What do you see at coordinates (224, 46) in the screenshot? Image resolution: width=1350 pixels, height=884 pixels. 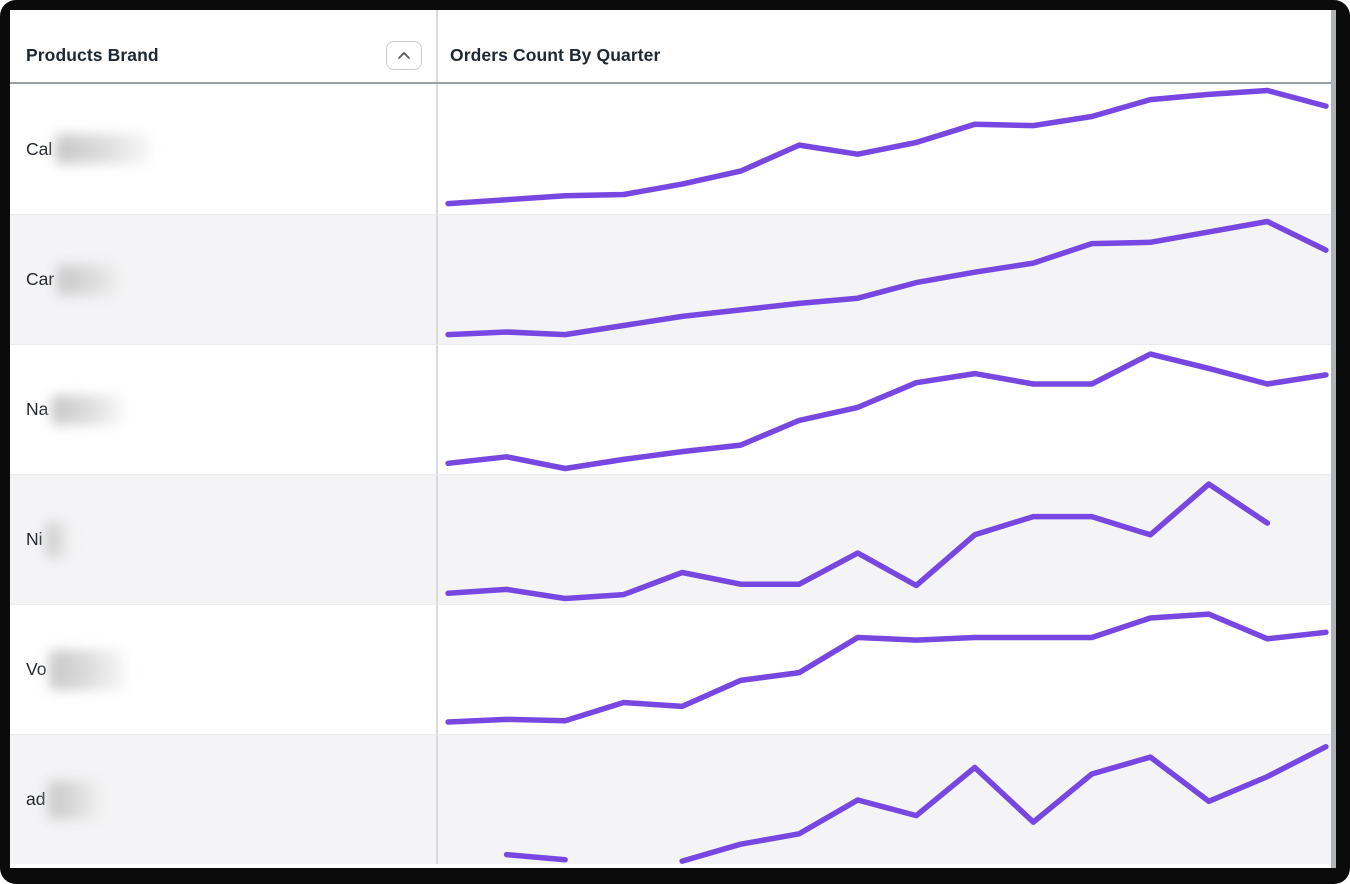 I see `column-header-products-brand: Products Brand` at bounding box center [224, 46].